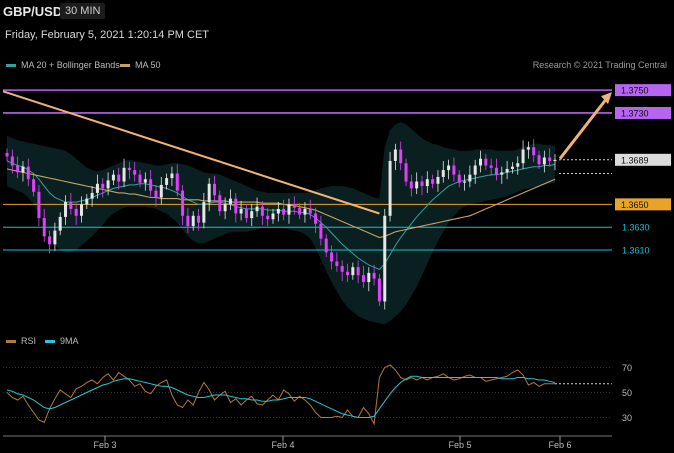 The image size is (674, 453). I want to click on research-credit: Research © 2021 Trading Central, so click(599, 65).